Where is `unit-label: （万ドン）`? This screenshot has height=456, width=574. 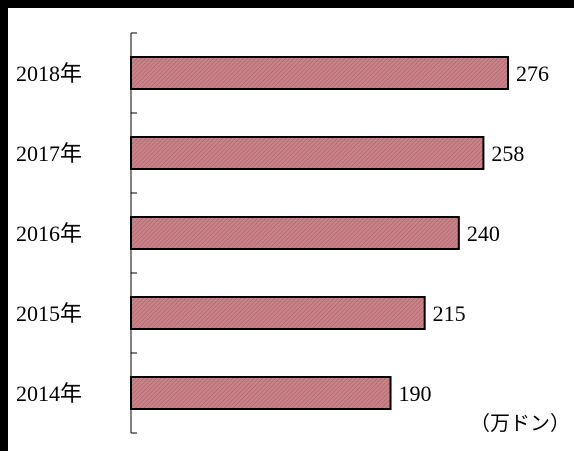
unit-label: （万ドン） is located at coordinates (520, 423).